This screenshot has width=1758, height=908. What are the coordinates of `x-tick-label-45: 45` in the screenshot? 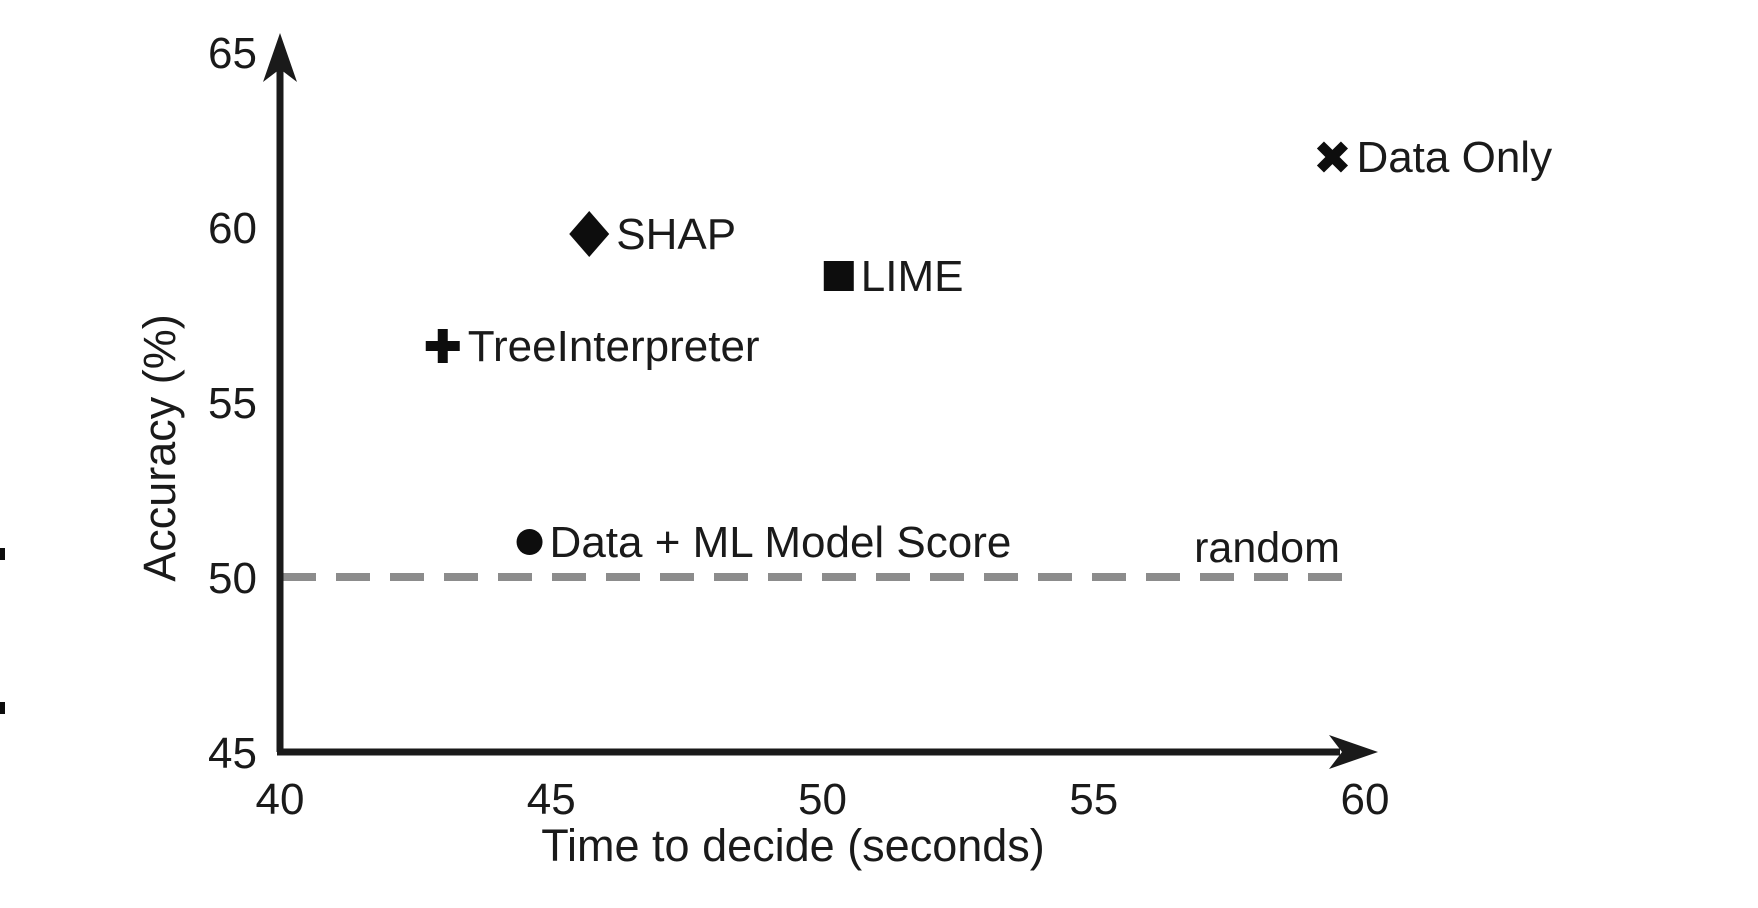 It's located at (551, 799).